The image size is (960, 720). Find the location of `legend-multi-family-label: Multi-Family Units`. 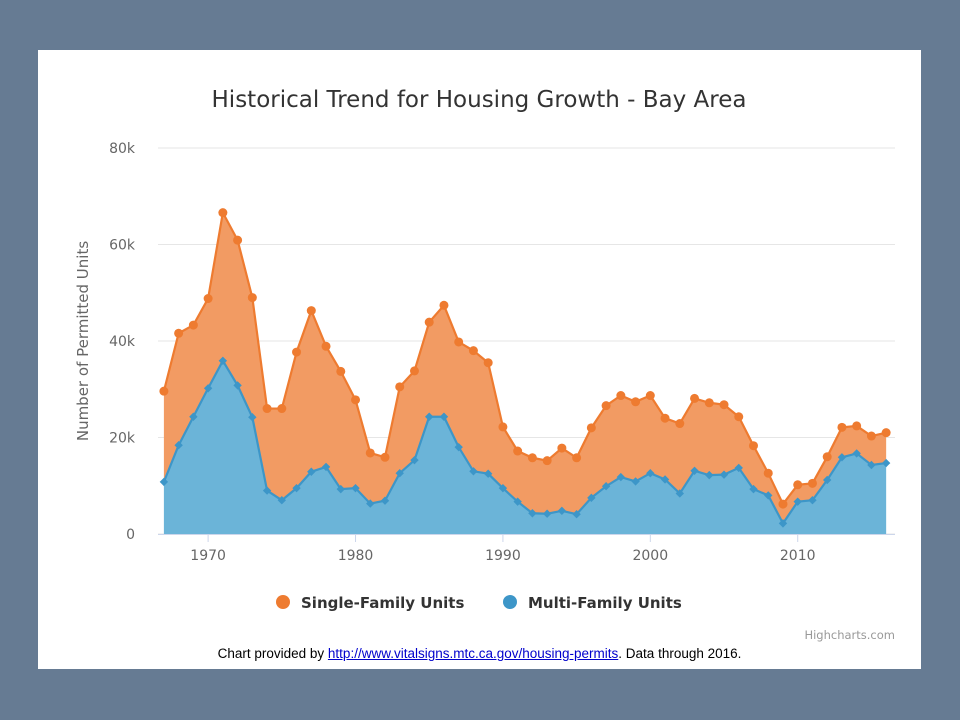

legend-multi-family-label: Multi-Family Units is located at coordinates (605, 603).